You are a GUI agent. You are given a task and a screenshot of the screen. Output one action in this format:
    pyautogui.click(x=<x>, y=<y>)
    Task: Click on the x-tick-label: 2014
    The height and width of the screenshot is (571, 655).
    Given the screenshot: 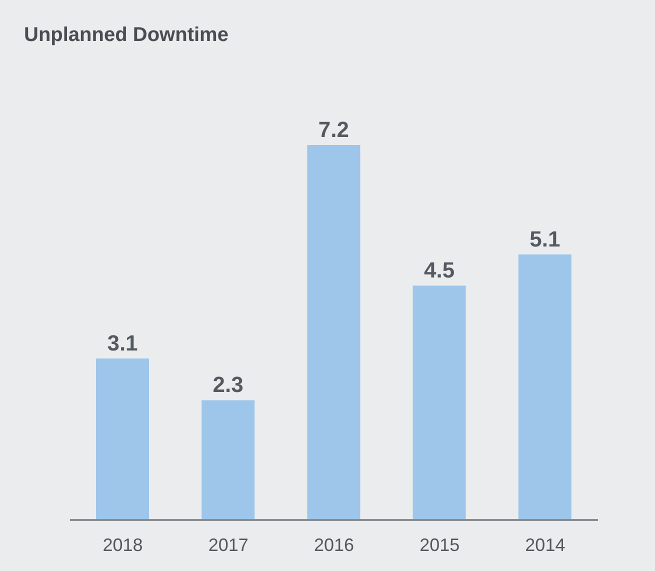 What is the action you would take?
    pyautogui.click(x=545, y=544)
    